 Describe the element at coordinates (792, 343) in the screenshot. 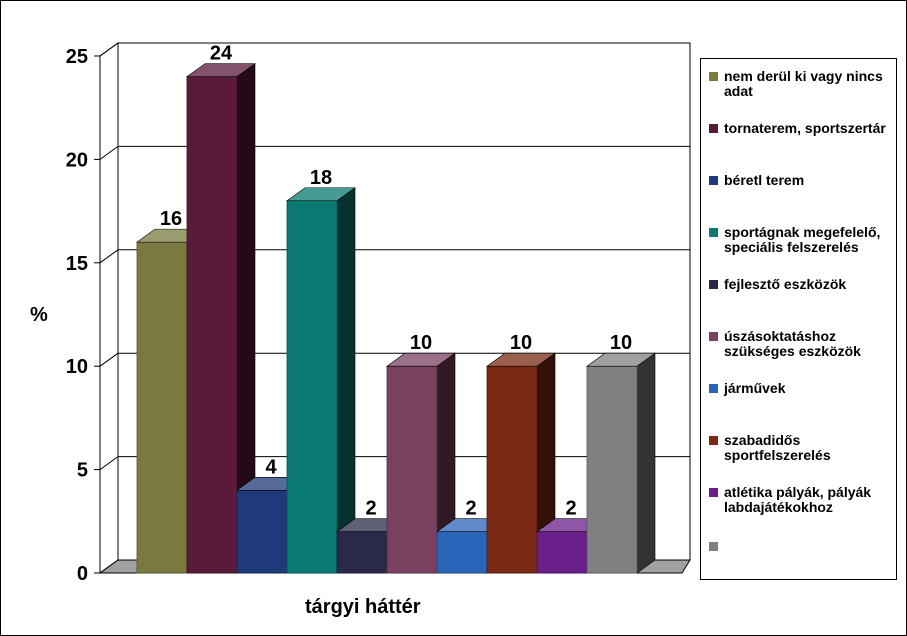

I see `legend-label: úszásoktatáshoz szükséges eszközök` at that location.